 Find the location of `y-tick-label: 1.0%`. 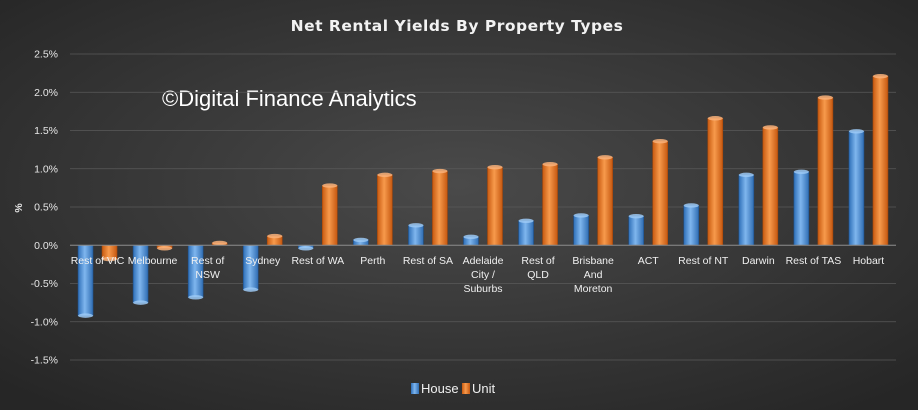

y-tick-label: 1.0% is located at coordinates (46, 169).